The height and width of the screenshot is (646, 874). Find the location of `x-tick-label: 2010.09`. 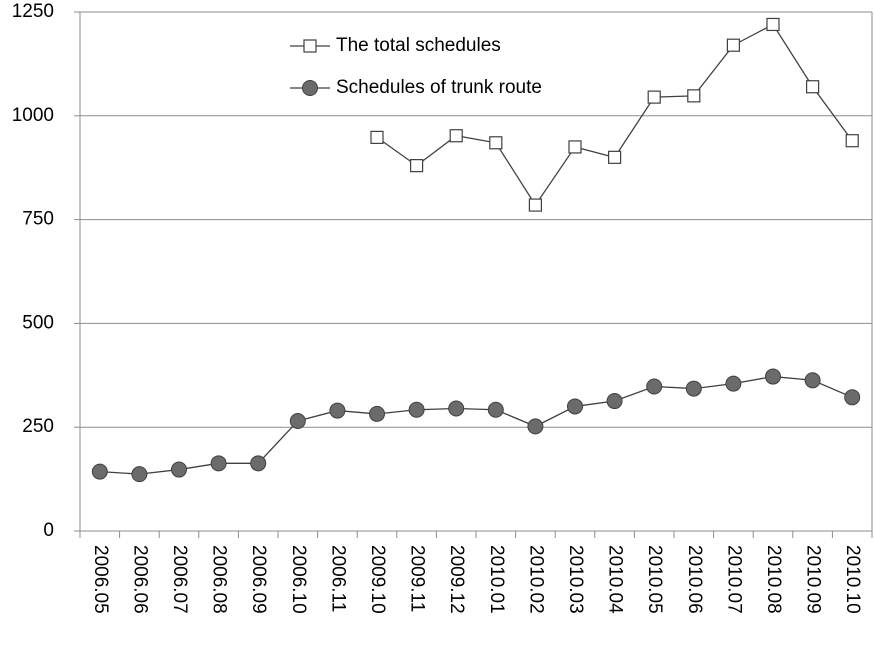

x-tick-label: 2010.09 is located at coordinates (813, 579).